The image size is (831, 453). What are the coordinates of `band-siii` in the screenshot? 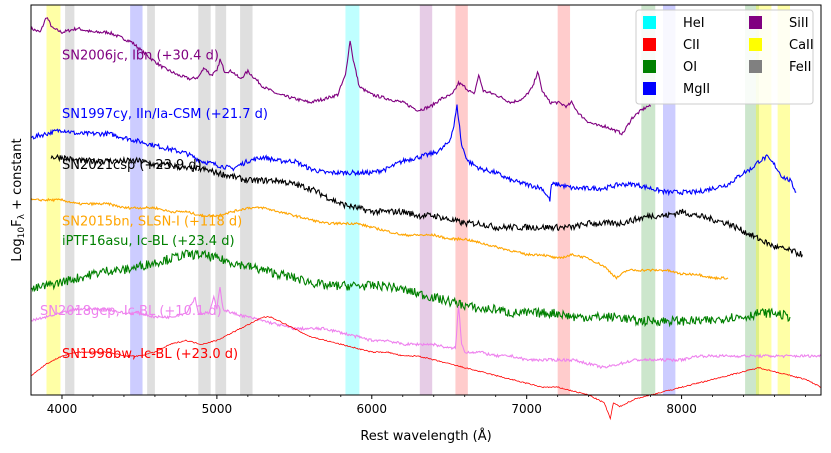 It's located at (426, 200).